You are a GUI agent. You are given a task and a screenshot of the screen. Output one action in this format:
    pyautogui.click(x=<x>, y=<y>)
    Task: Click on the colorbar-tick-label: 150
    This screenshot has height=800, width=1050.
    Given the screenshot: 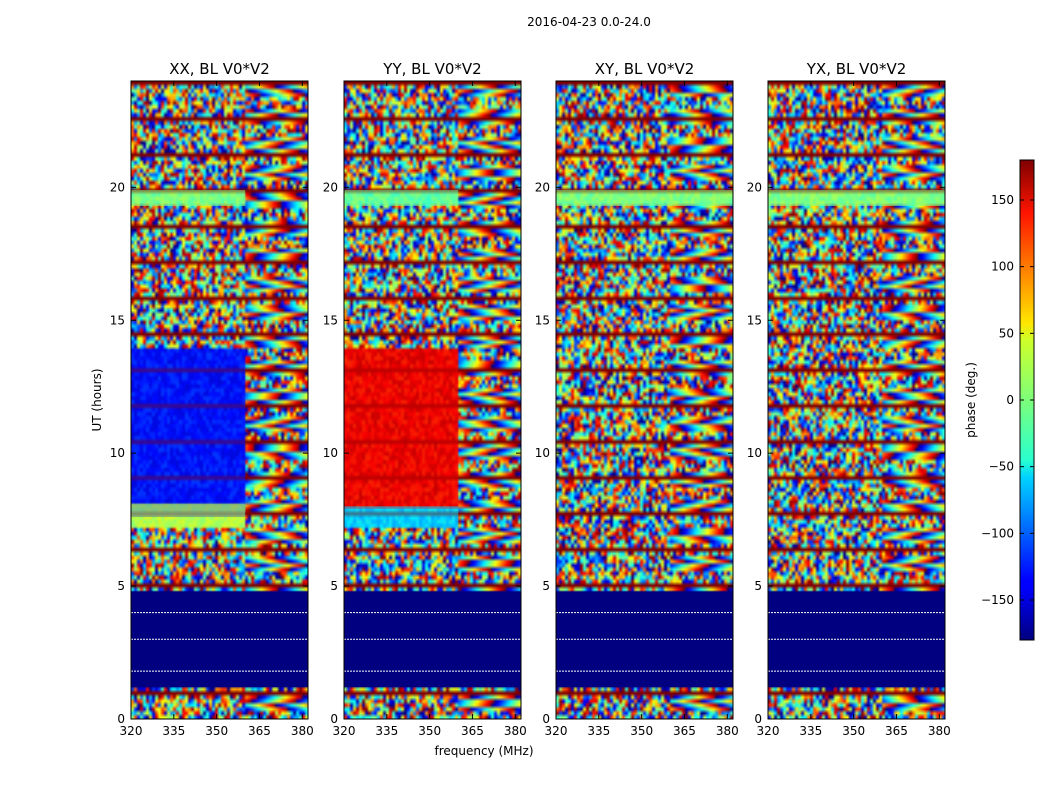 What is the action you would take?
    pyautogui.click(x=1002, y=200)
    